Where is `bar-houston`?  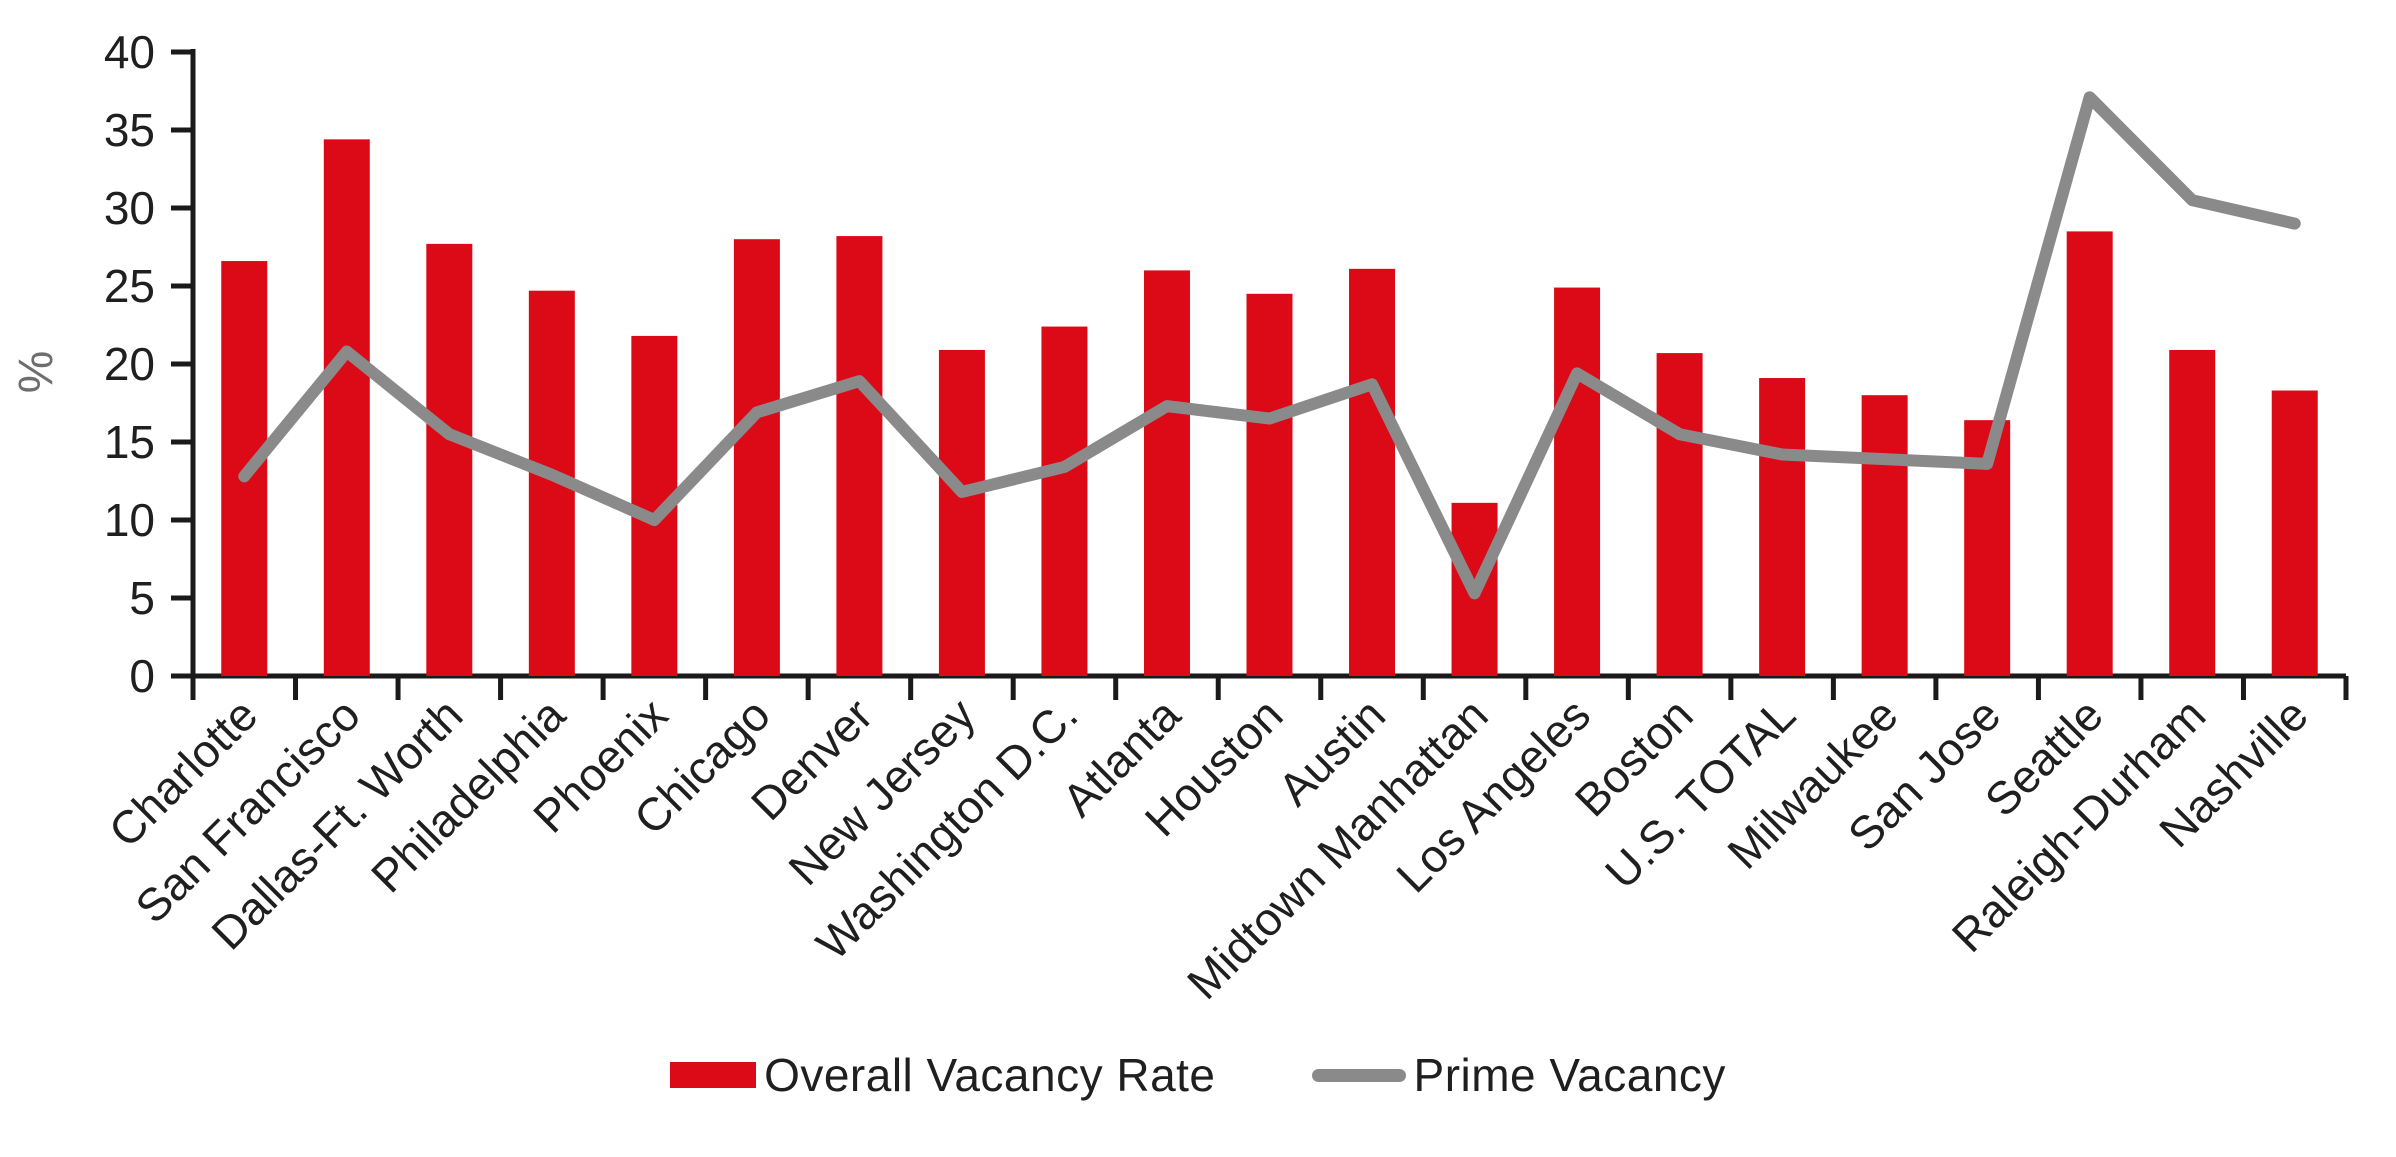 bar-houston is located at coordinates (1269, 484).